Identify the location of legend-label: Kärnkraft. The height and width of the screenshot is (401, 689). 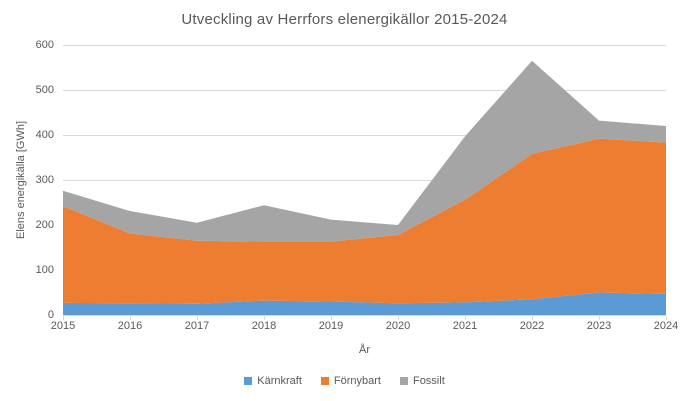
(279, 381).